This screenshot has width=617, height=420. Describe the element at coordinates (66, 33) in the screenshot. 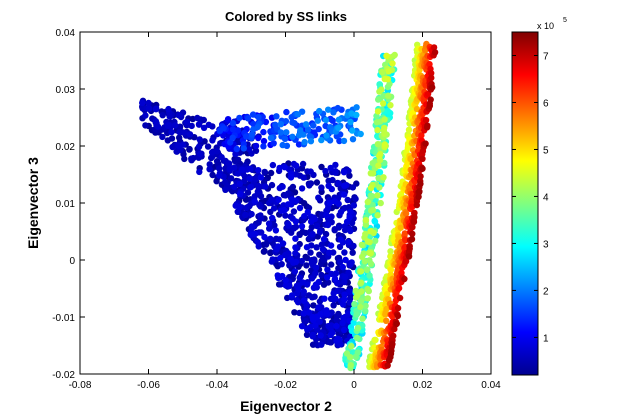

I see `y-tick-label: 0.04` at that location.